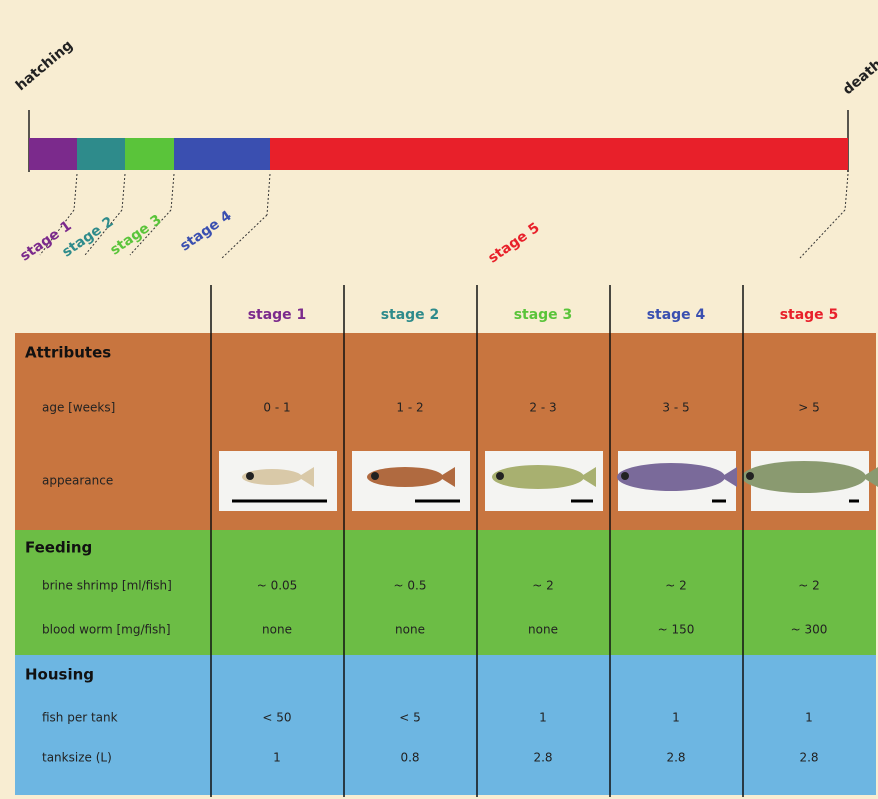  Describe the element at coordinates (809, 315) in the screenshot. I see `column-header: stage 5` at that location.